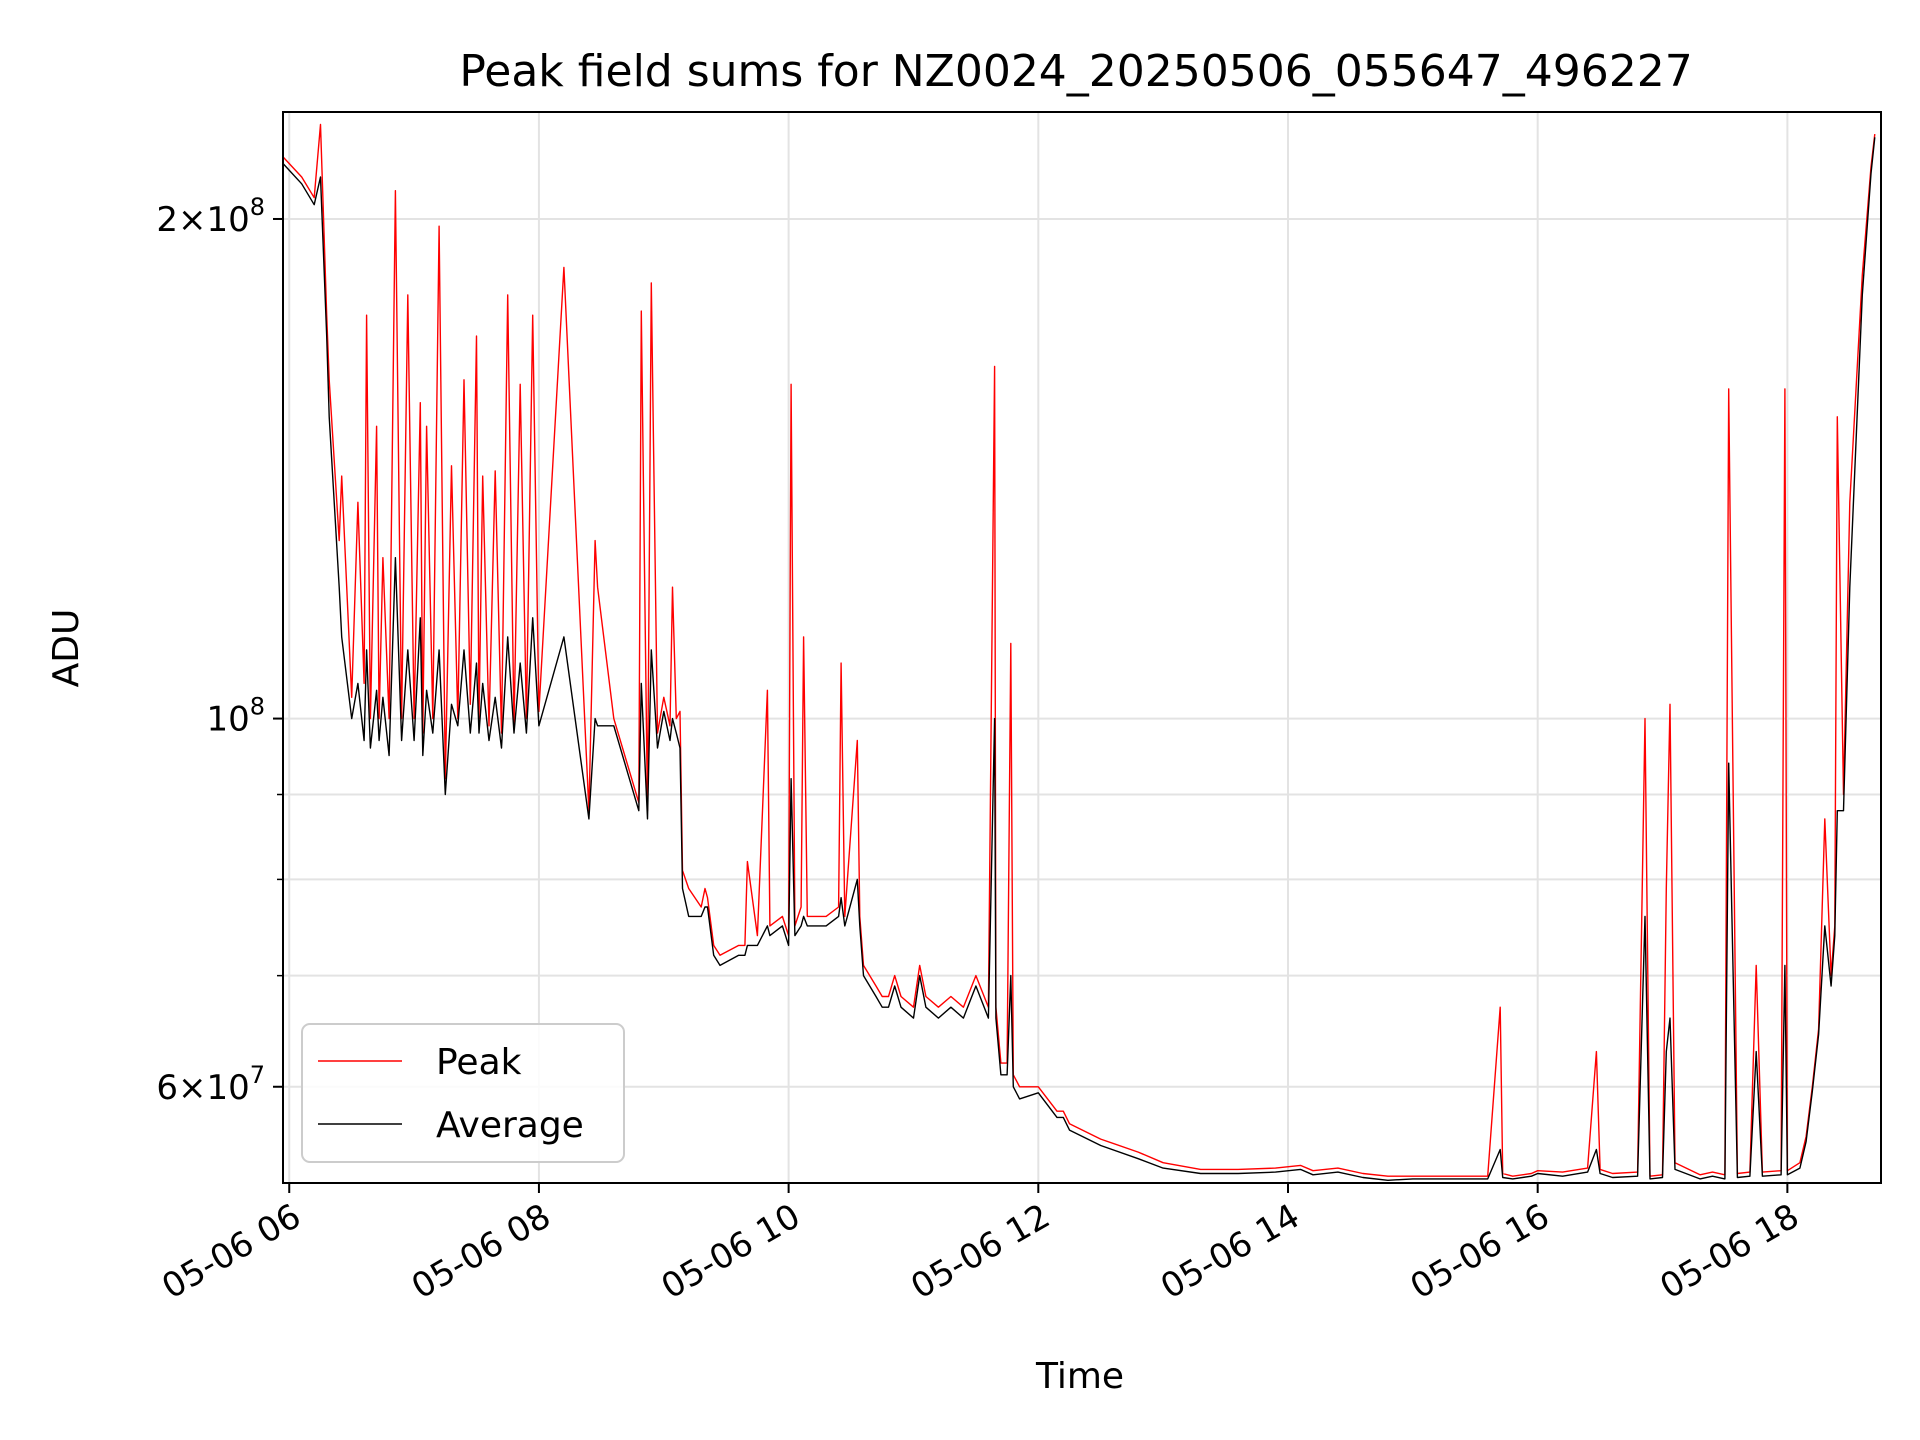 Image resolution: width=1920 pixels, height=1440 pixels. I want to click on legend-label-peak: Peak, so click(479, 1062).